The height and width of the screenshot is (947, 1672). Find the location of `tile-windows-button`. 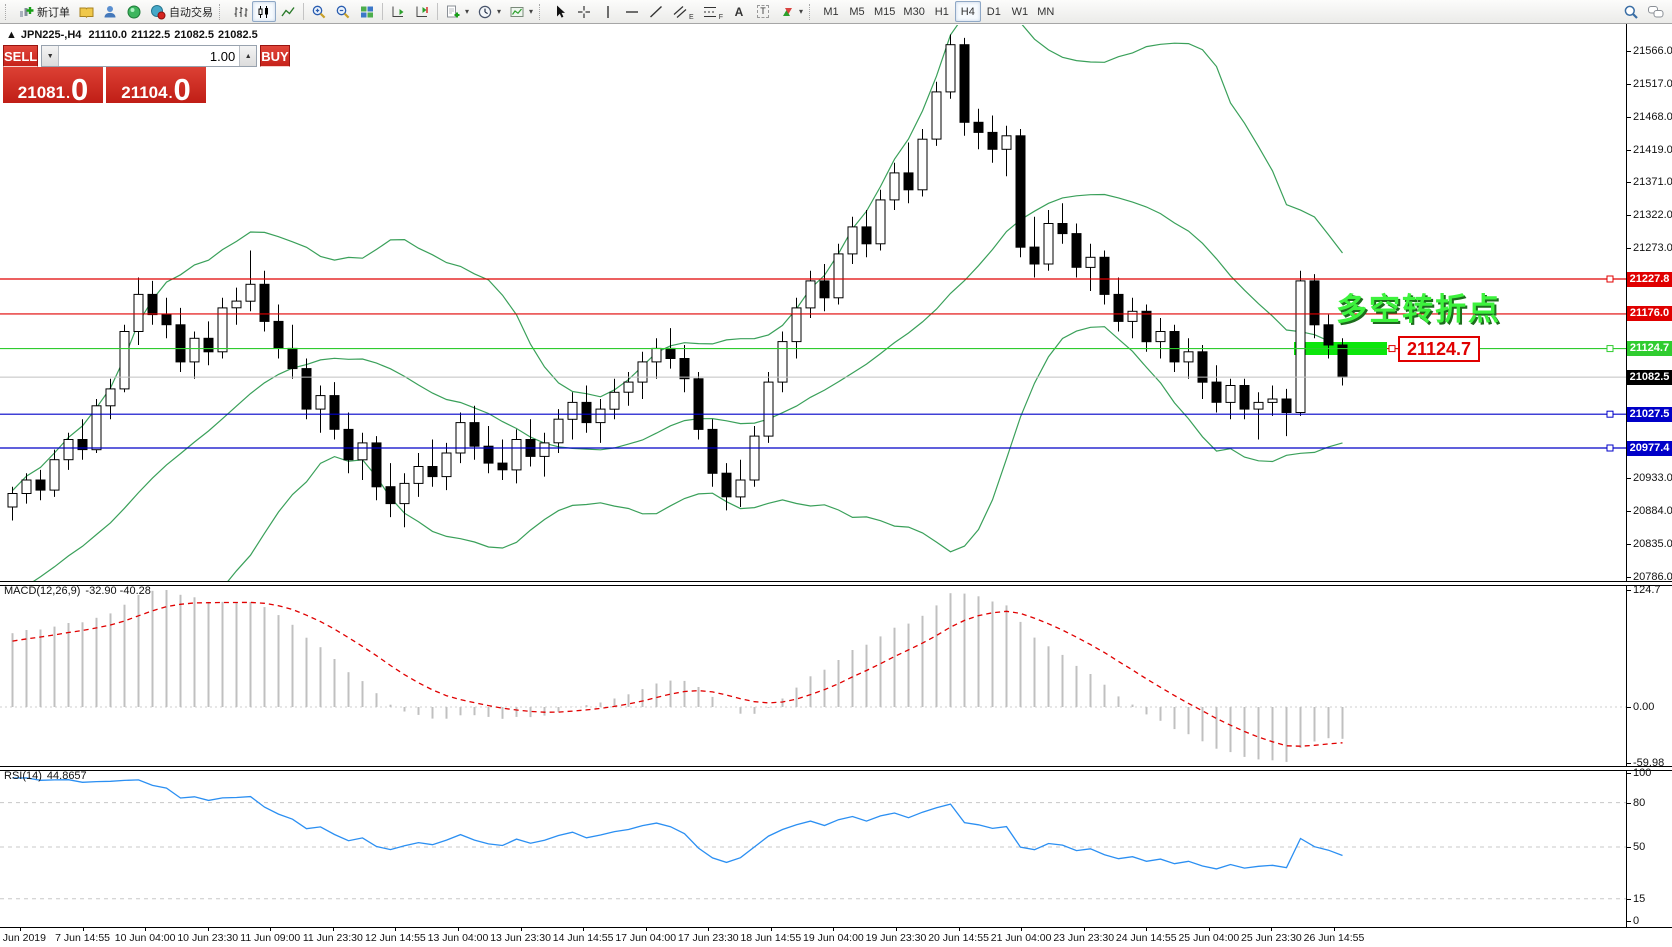

tile-windows-button is located at coordinates (367, 11).